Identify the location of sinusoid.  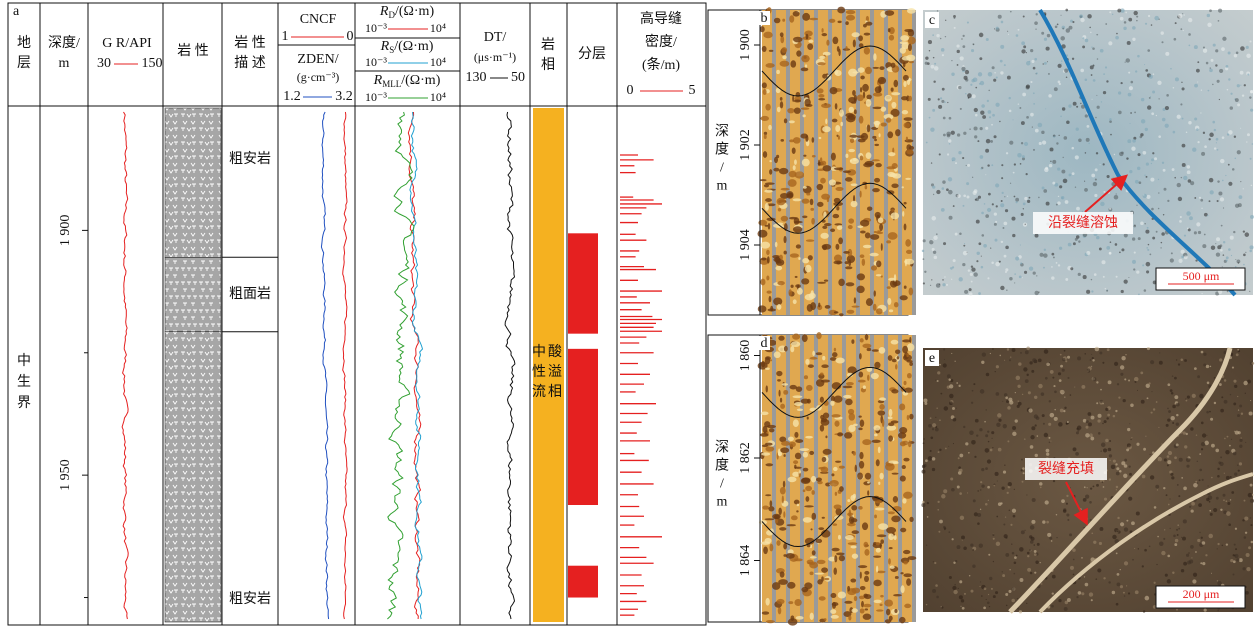
(834, 392).